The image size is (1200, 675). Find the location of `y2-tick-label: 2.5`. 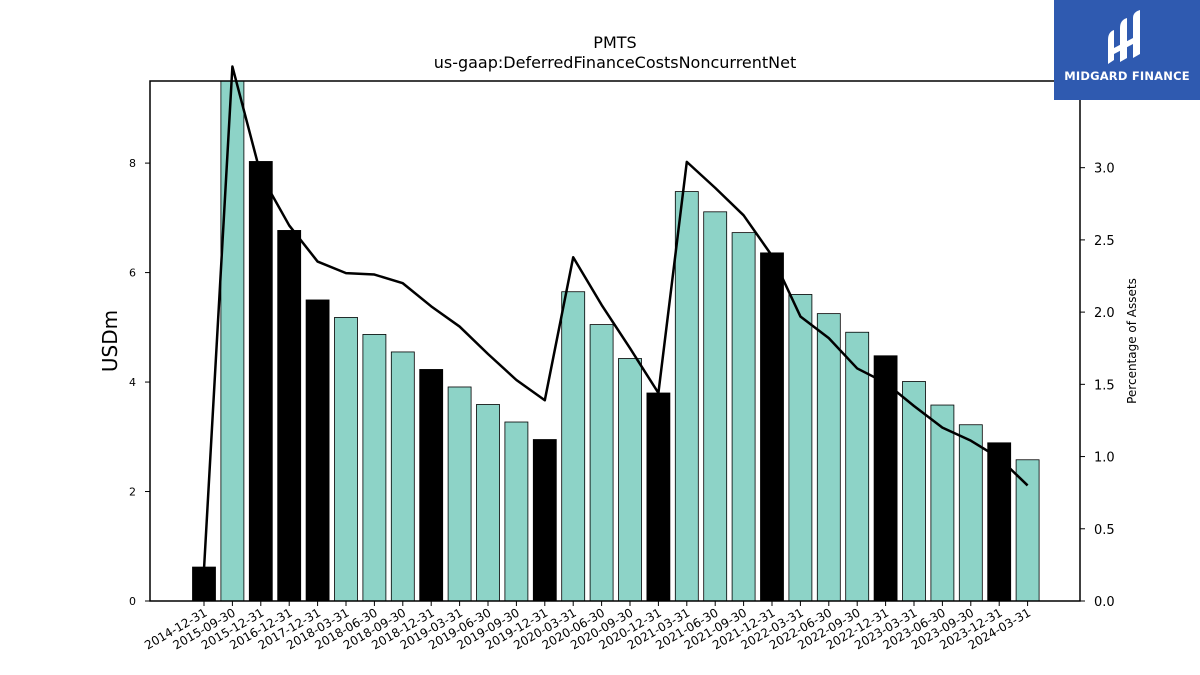

y2-tick-label: 2.5 is located at coordinates (1104, 241).